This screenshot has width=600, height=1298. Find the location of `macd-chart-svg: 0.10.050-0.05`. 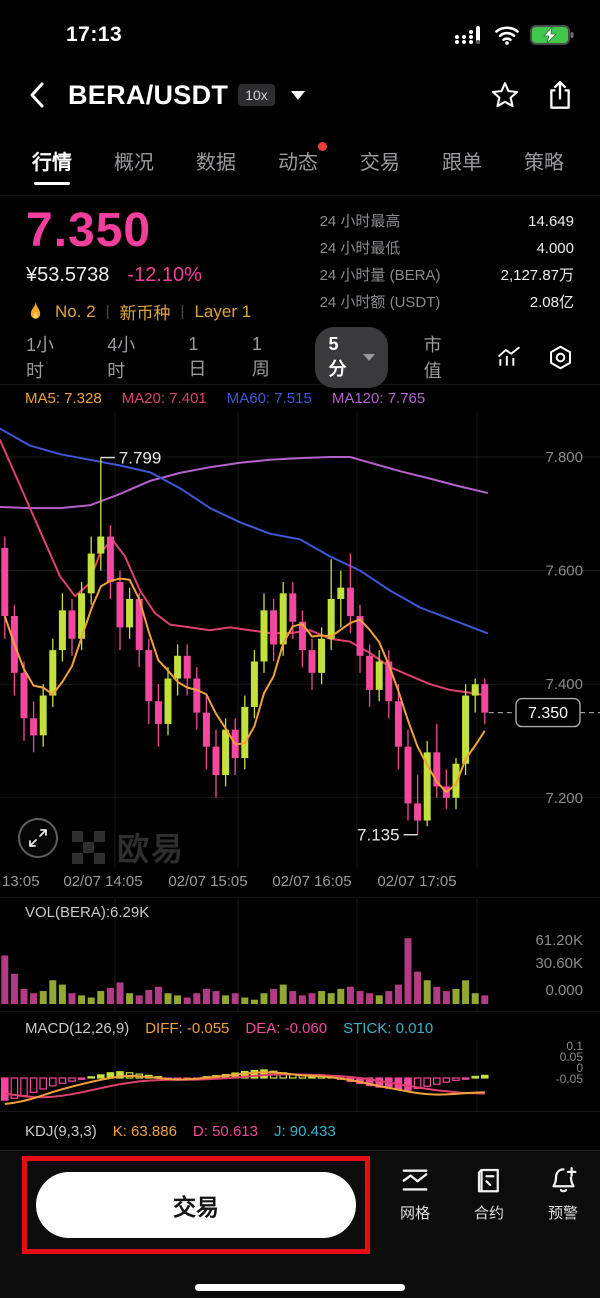

macd-chart-svg: 0.10.050-0.05 is located at coordinates (292, 1076).